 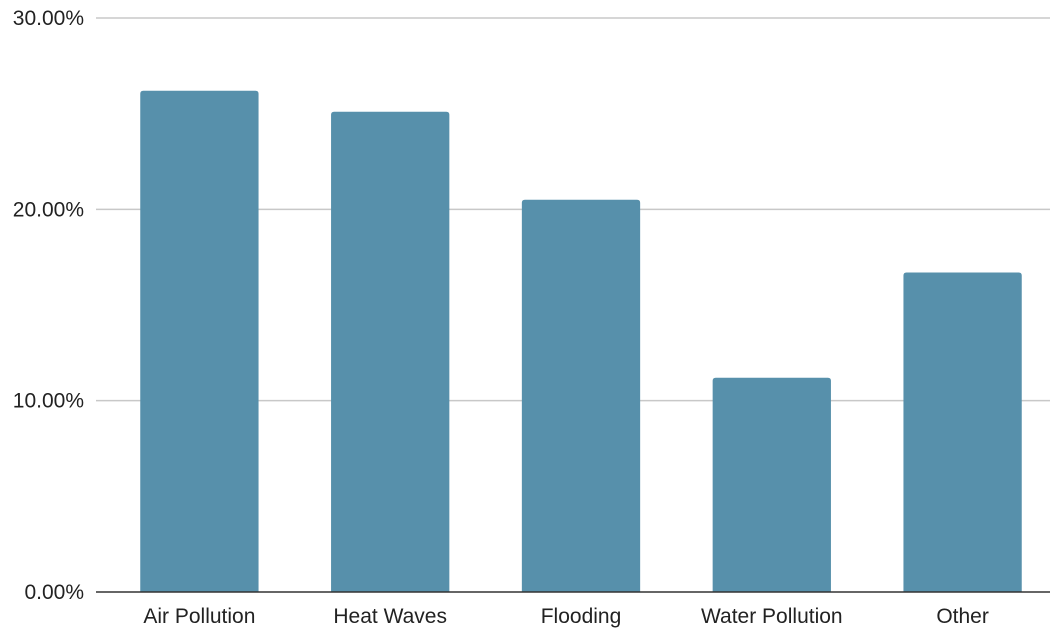 I want to click on x-category-label: Heat Waves, so click(x=390, y=616).